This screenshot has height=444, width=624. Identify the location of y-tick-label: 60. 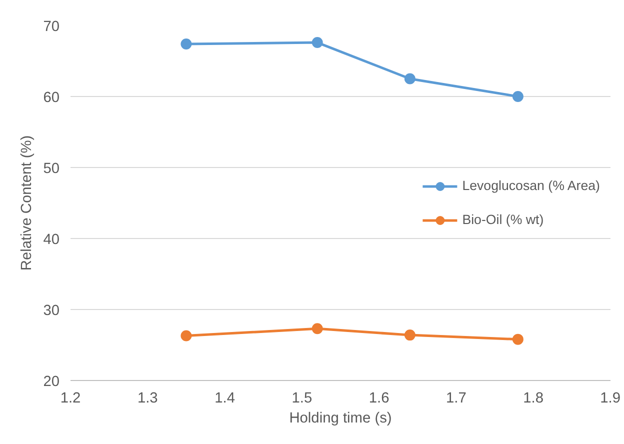
(51, 98).